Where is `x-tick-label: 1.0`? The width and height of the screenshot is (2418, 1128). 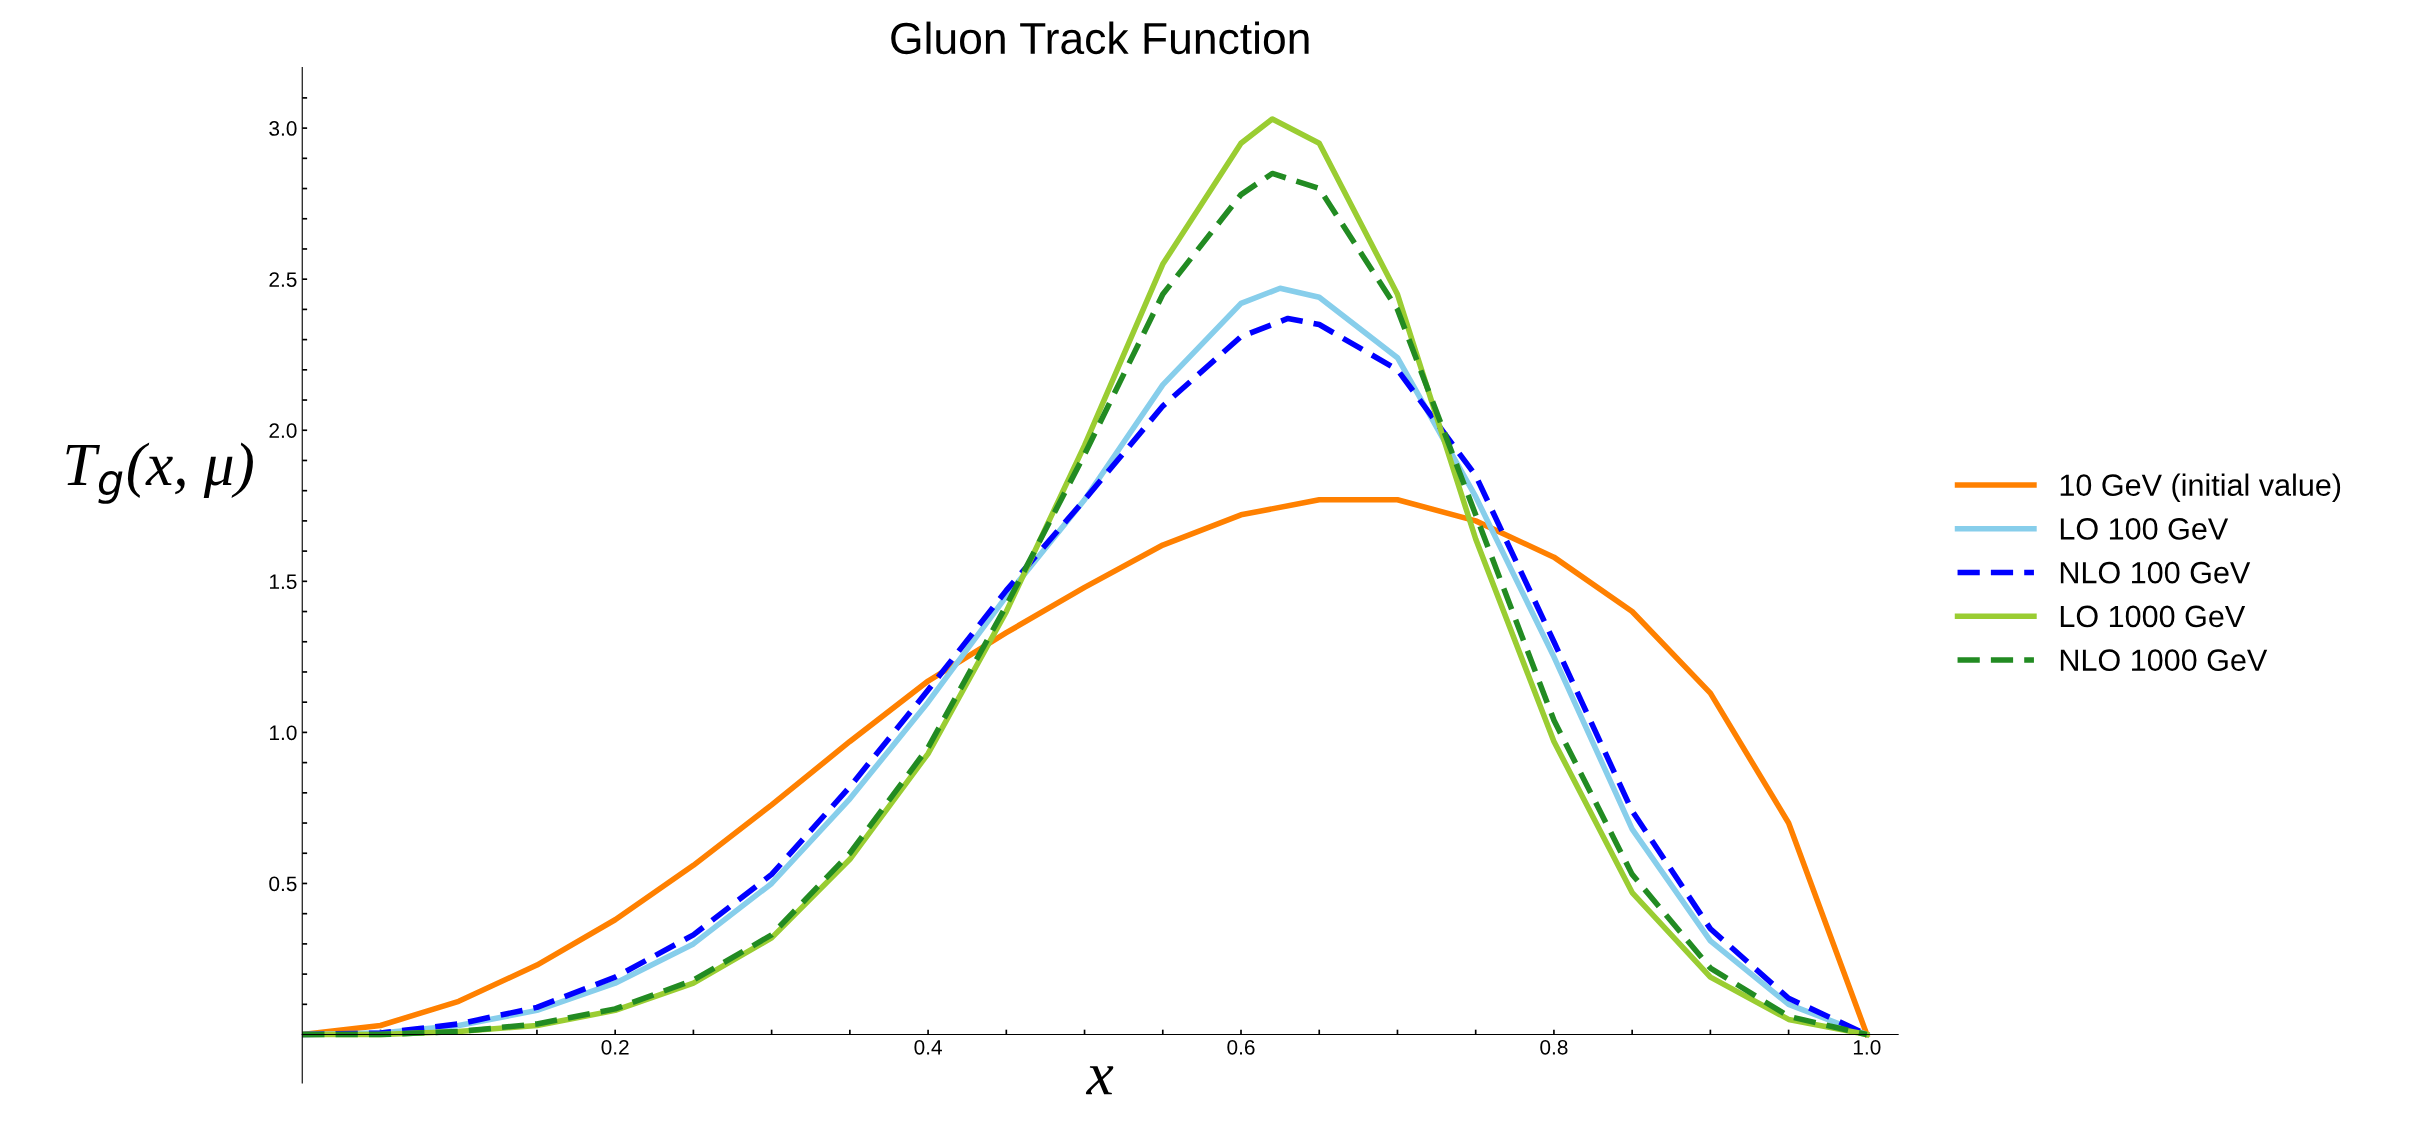
x-tick-label: 1.0 is located at coordinates (1867, 1047).